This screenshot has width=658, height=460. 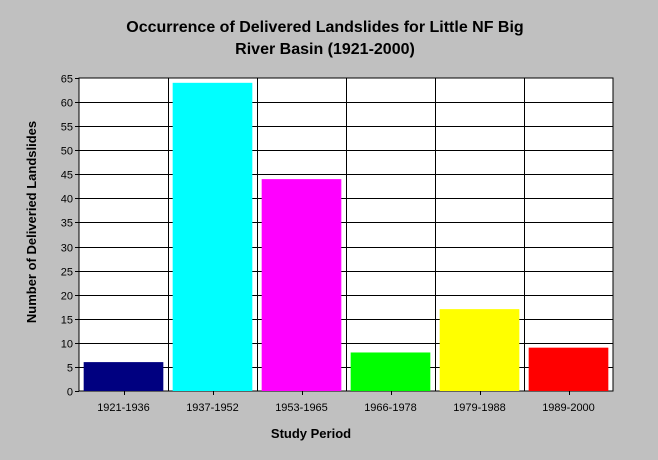 What do you see at coordinates (390, 371) in the screenshot?
I see `bar-1966-1978` at bounding box center [390, 371].